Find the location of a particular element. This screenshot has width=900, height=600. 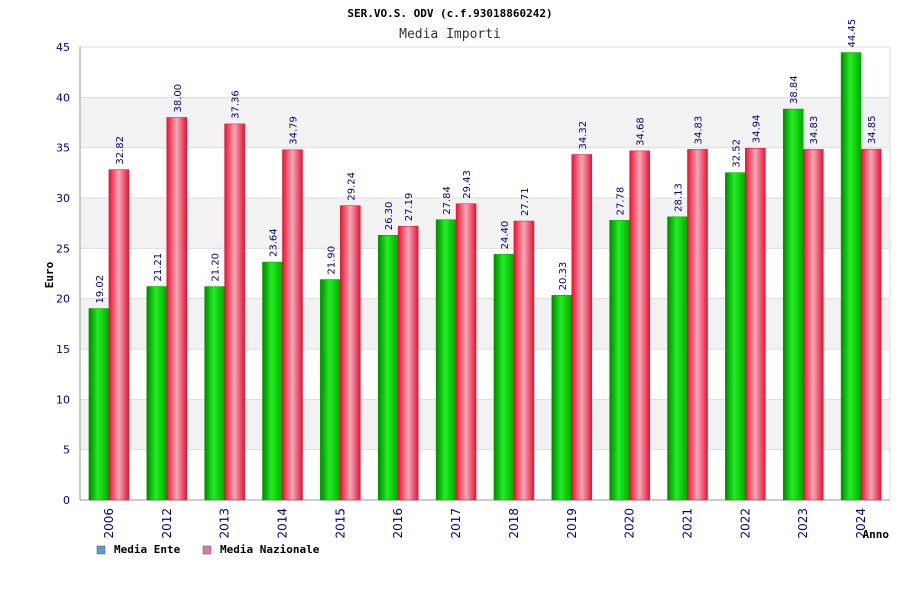

data-label: 21.21 is located at coordinates (158, 267).